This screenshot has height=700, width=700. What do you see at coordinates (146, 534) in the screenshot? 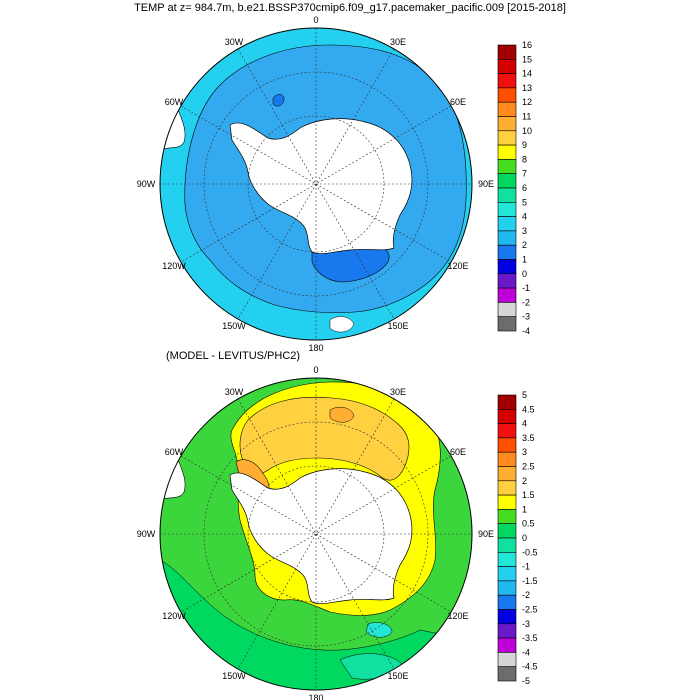
I see `longitude-label: 90W` at bounding box center [146, 534].